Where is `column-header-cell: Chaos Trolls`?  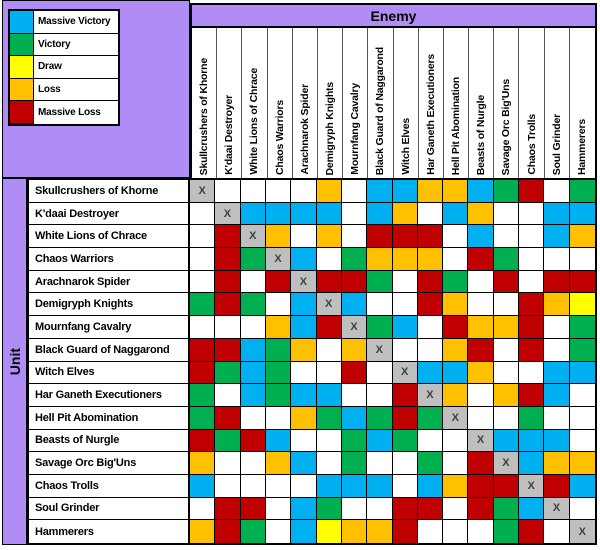
column-header-cell: Chaos Trolls is located at coordinates (532, 103).